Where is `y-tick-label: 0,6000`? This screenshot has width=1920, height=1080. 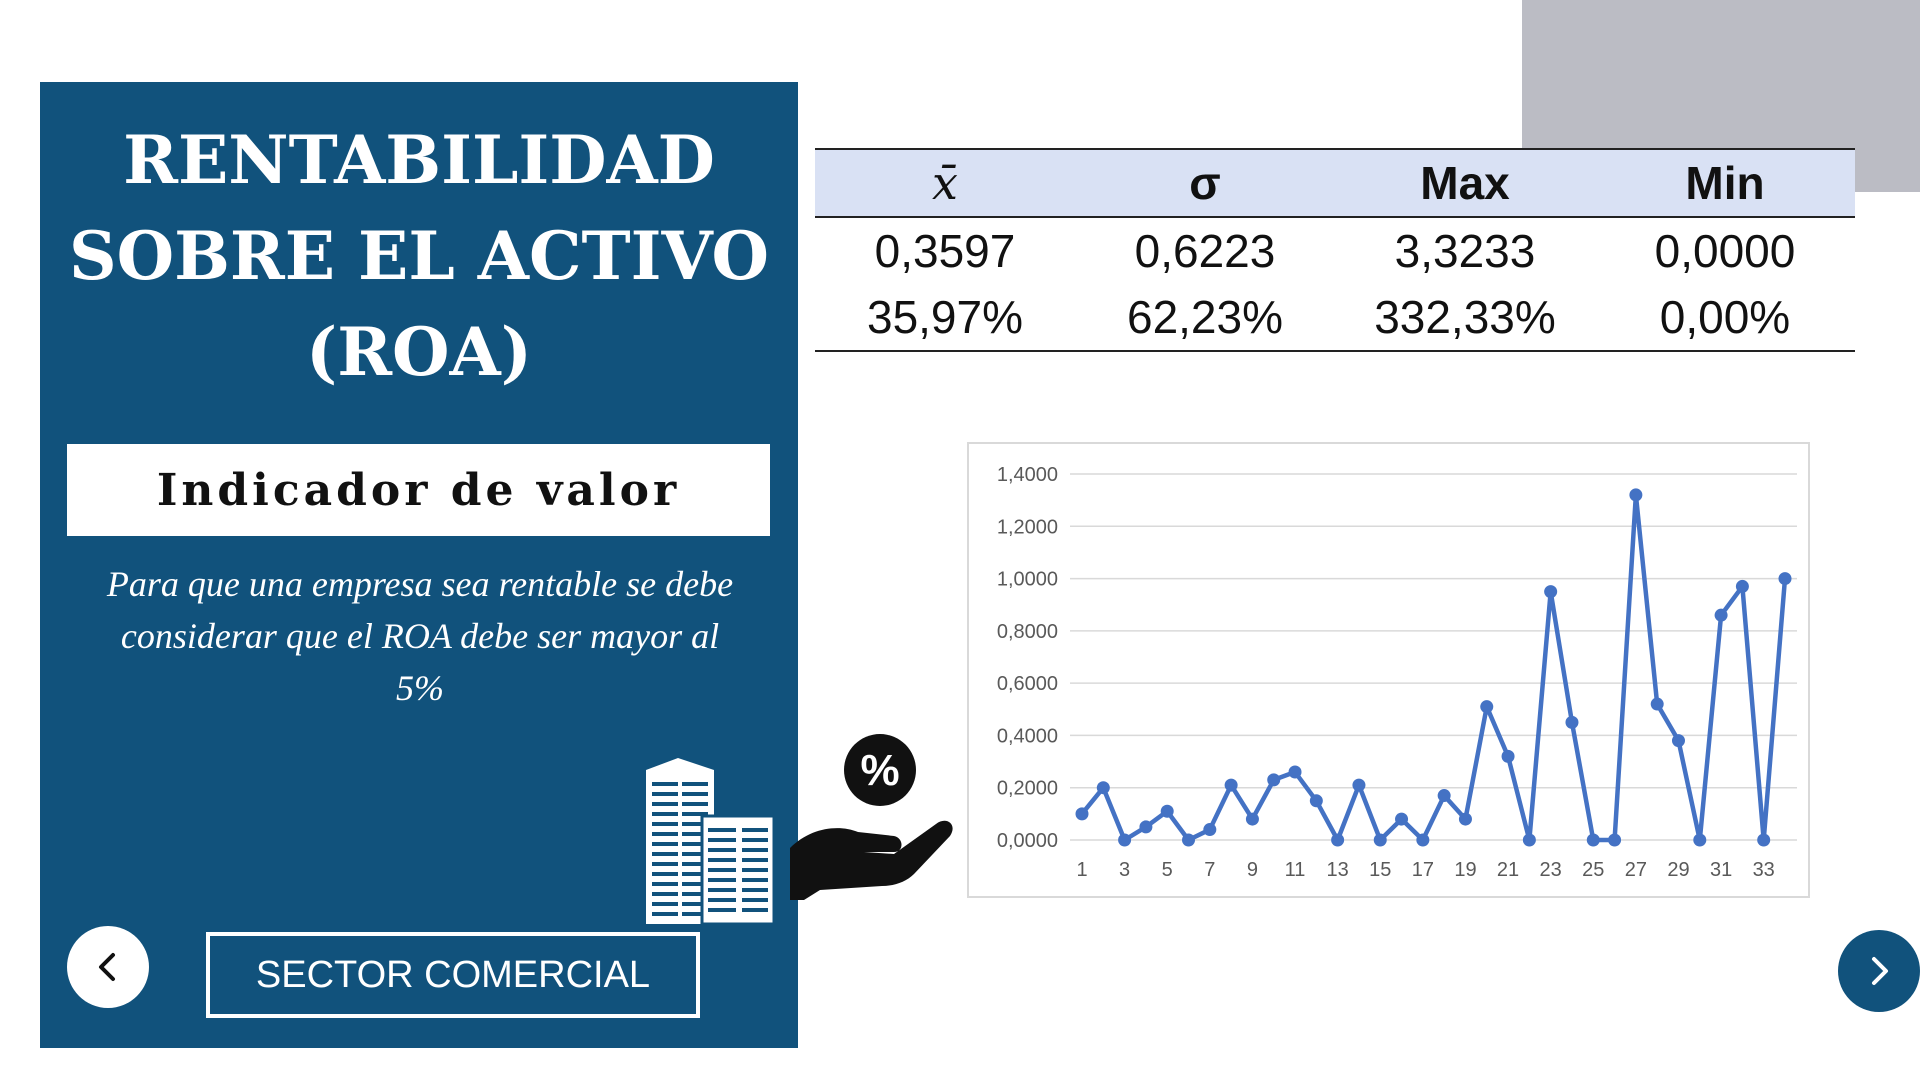
y-tick-label: 0,6000 is located at coordinates (1027, 684).